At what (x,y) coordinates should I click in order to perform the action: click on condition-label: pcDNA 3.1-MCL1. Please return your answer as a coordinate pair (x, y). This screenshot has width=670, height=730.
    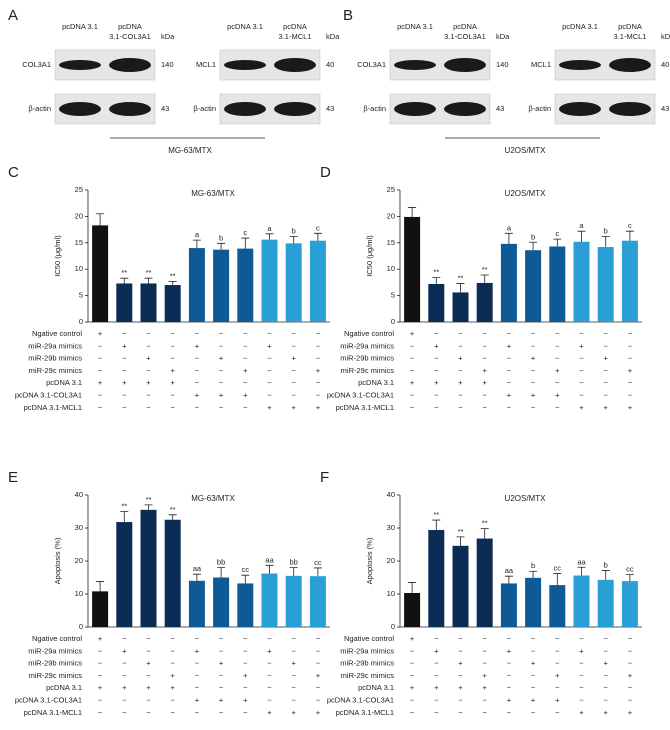
    Looking at the image, I should click on (365, 407).